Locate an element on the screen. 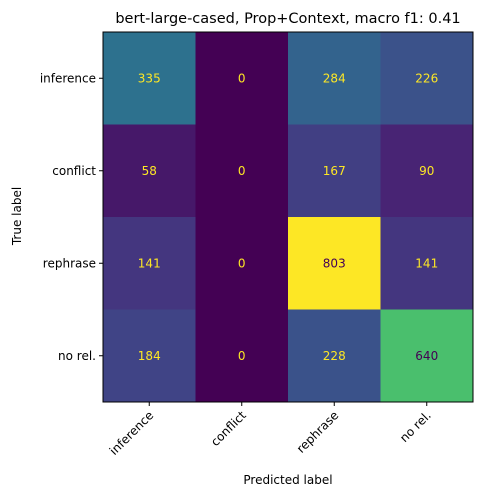  x-axis-label: Predicted label is located at coordinates (287, 480).